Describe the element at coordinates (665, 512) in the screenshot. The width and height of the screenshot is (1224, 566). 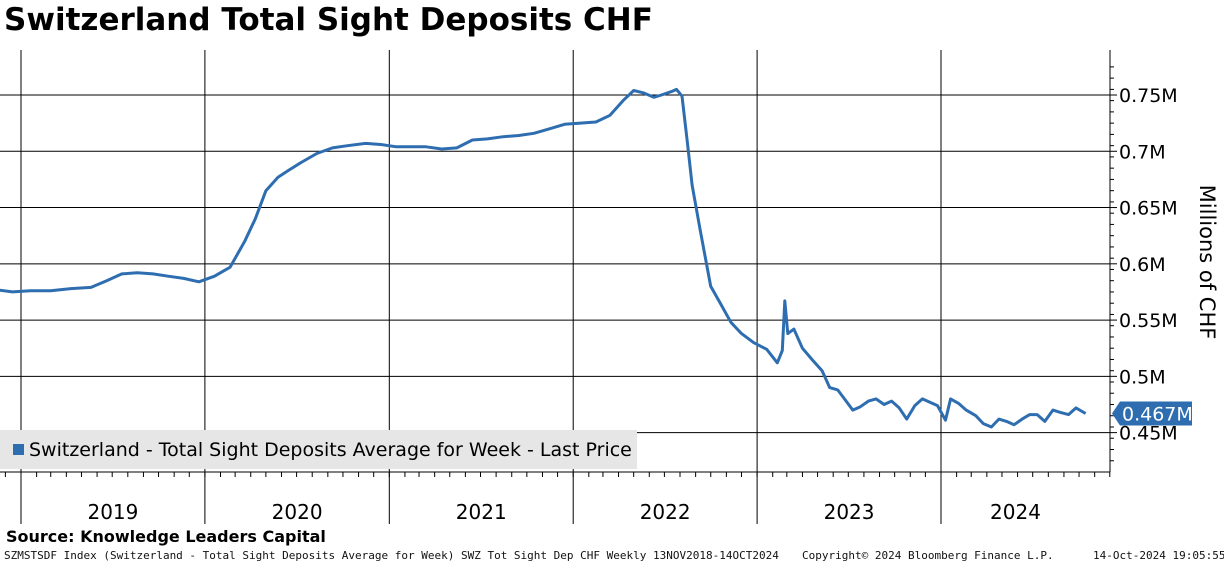
I see `x-tick-label: 2022` at that location.